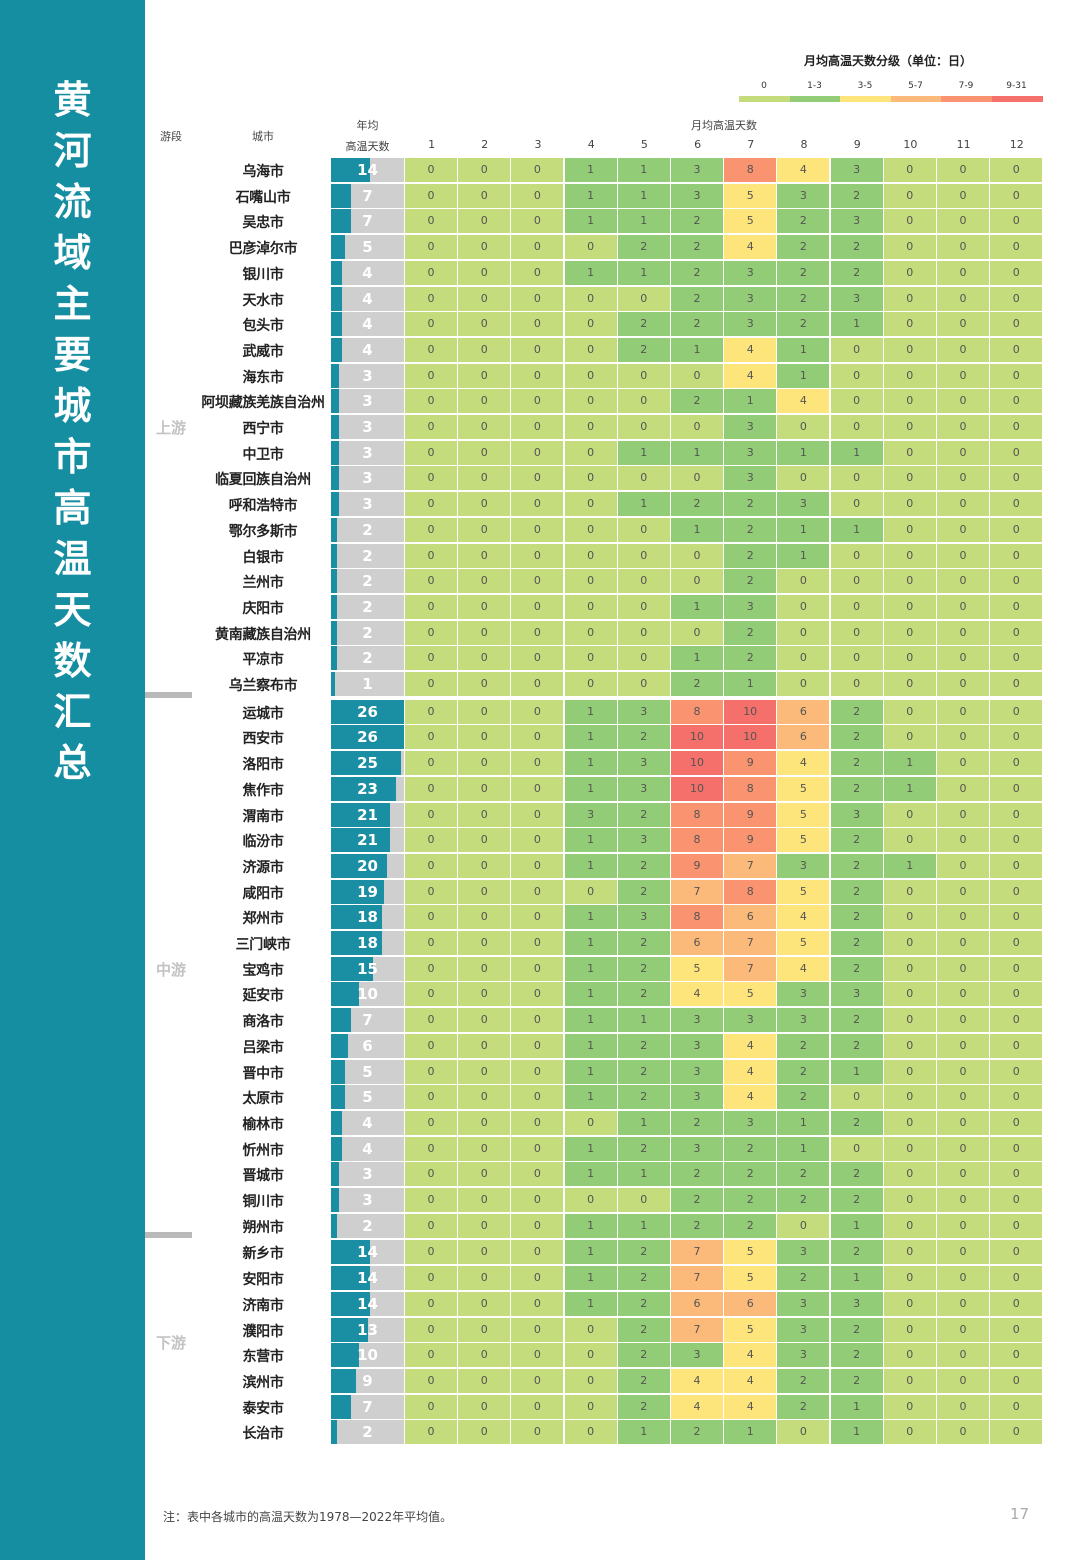 The width and height of the screenshot is (1080, 1560). What do you see at coordinates (263, 739) in the screenshot?
I see `city-label: 西安市` at bounding box center [263, 739].